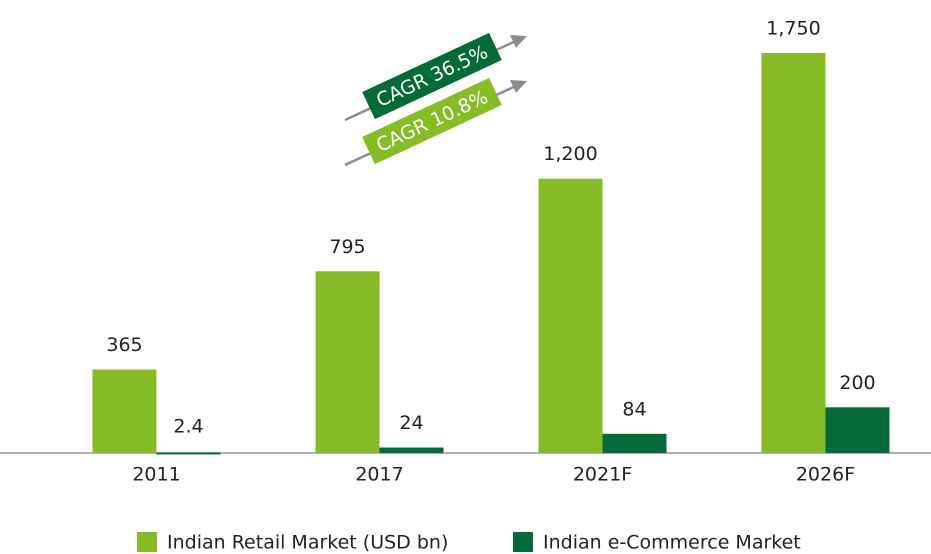  Describe the element at coordinates (188, 427) in the screenshot. I see `value-label: 2.4` at that location.